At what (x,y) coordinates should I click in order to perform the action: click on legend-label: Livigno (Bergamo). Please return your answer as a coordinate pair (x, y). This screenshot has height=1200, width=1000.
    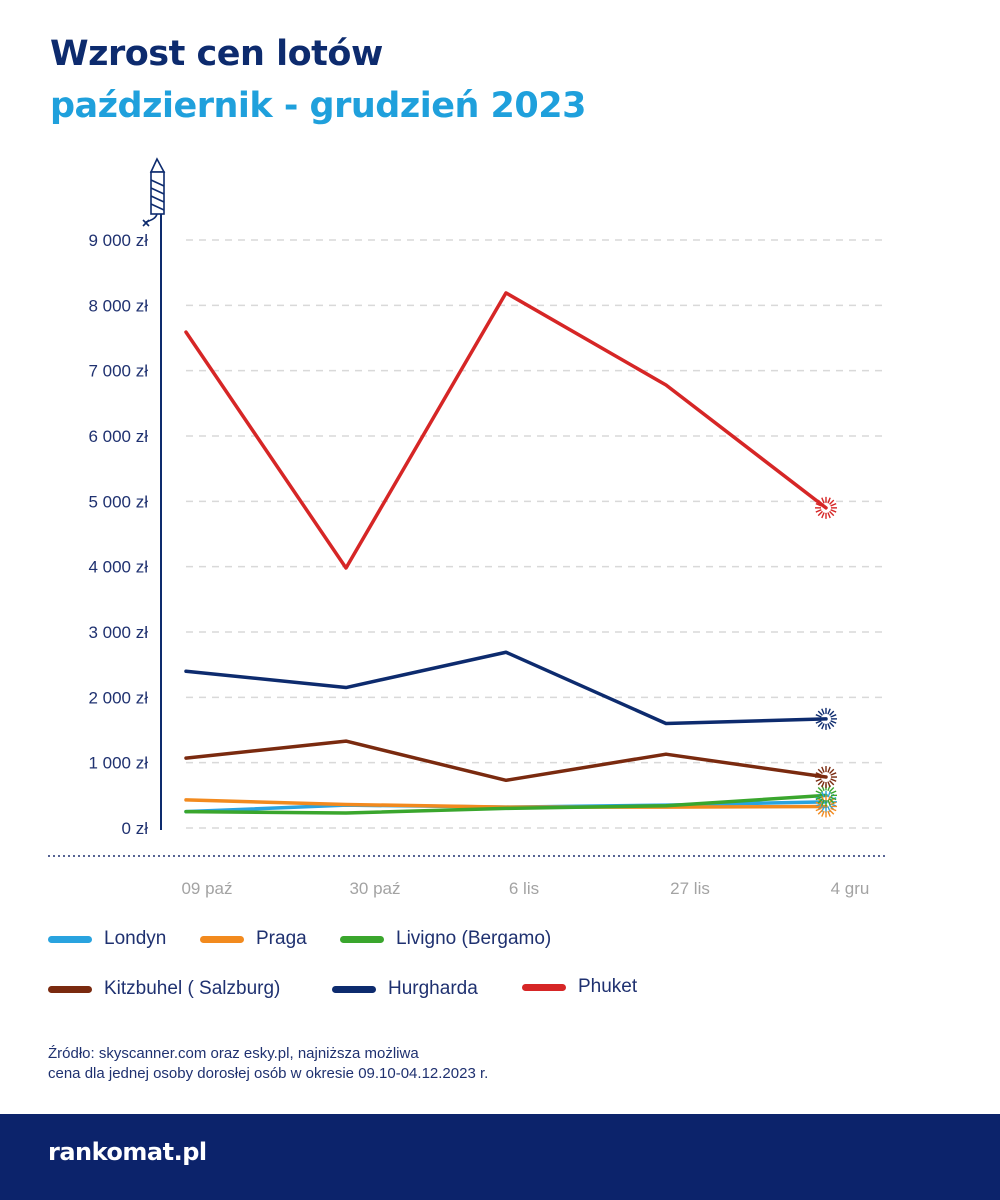
    Looking at the image, I should click on (474, 938).